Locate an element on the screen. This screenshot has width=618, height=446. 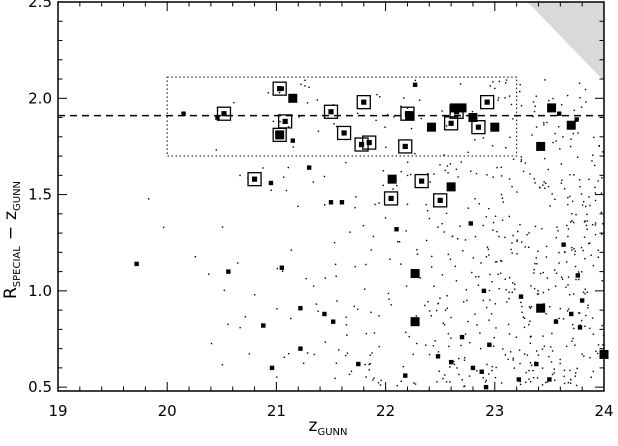
y-tick-label: 1.5 is located at coordinates (40, 195).